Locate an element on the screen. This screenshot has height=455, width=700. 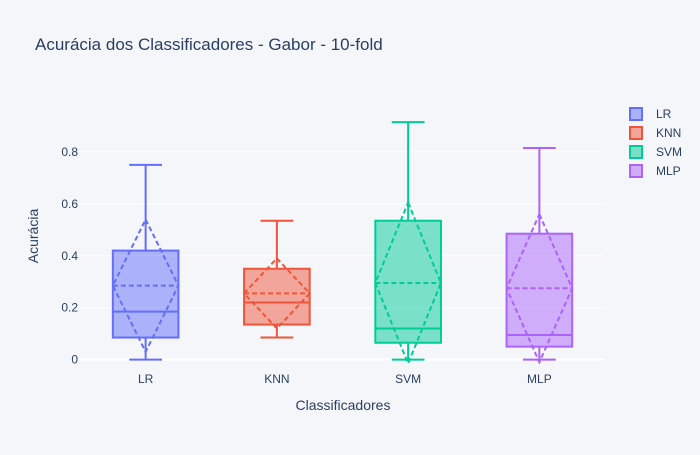
x-axis-ticks: LR KNN SVM MLP is located at coordinates (345, 379).